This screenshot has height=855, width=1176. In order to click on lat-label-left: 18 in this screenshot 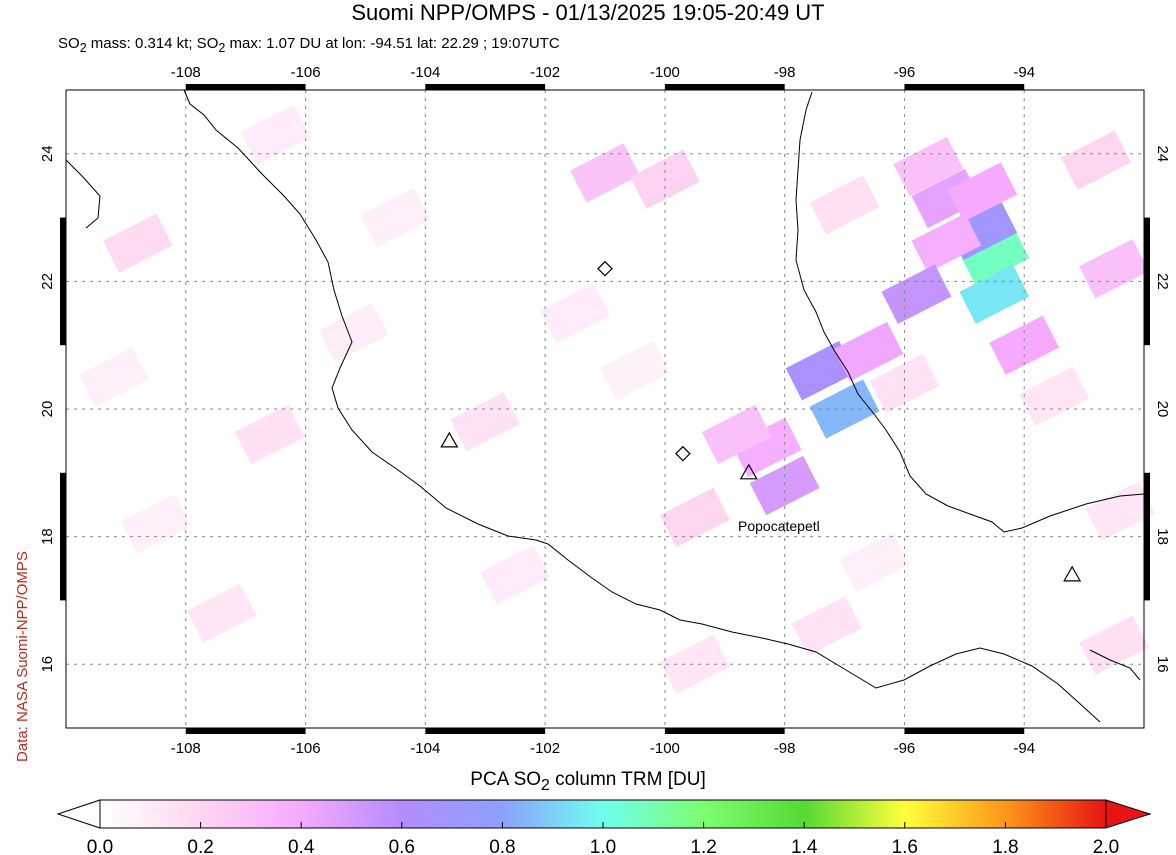, I will do `click(47, 536)`.